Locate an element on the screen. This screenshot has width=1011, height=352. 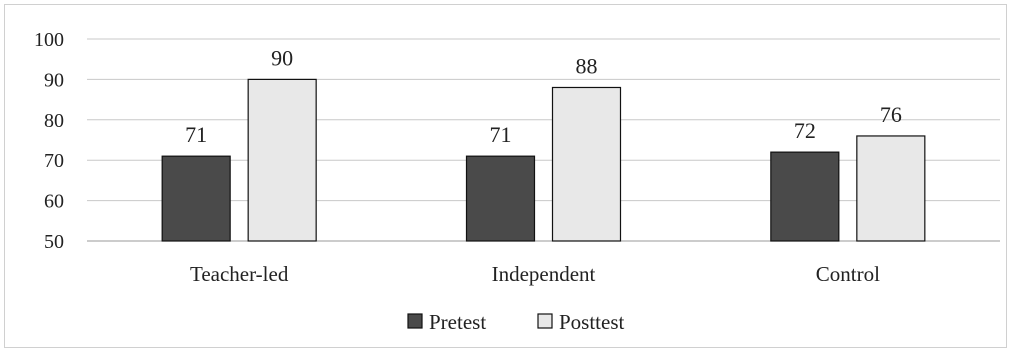
category-labels: Teacher-led Independent Control is located at coordinates (535, 274).